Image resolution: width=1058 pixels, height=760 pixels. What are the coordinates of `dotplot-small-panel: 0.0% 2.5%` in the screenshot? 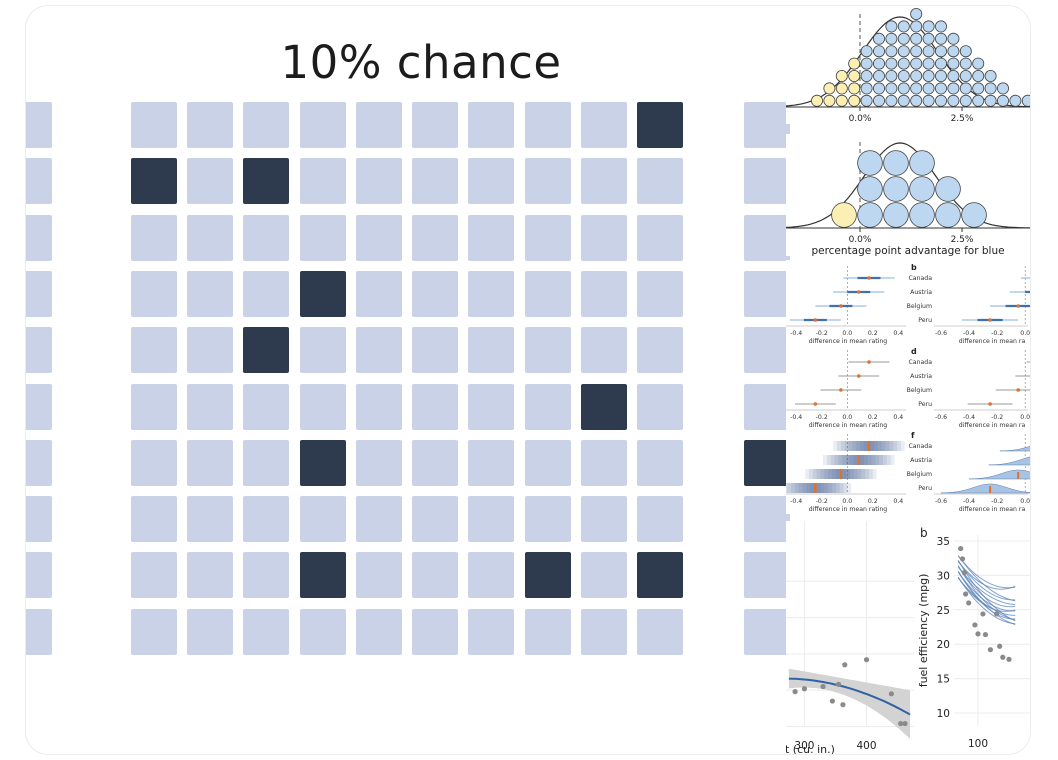 It's located at (908, 65).